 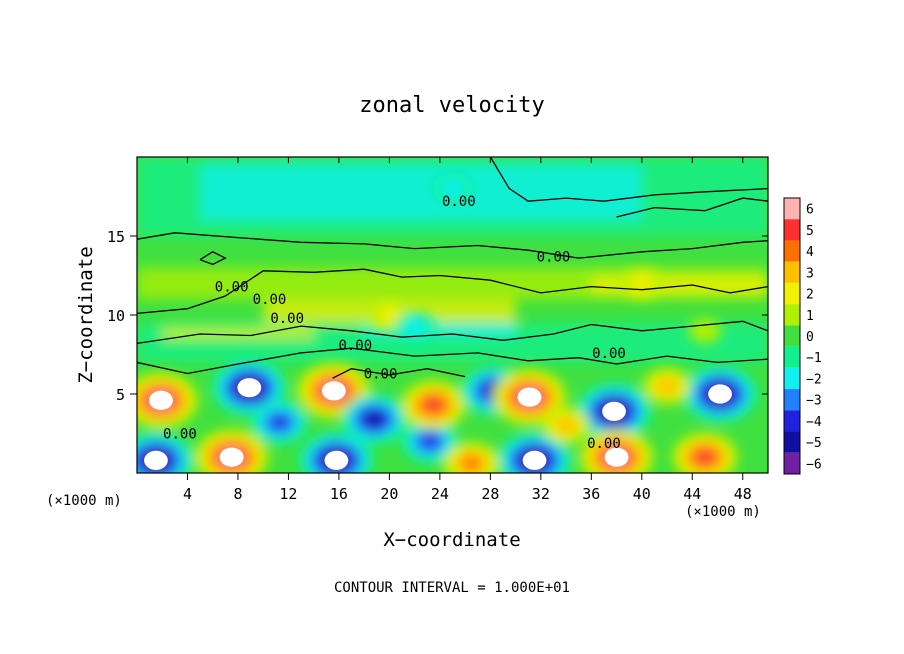 I want to click on y-tick-label: 10, so click(x=116, y=316).